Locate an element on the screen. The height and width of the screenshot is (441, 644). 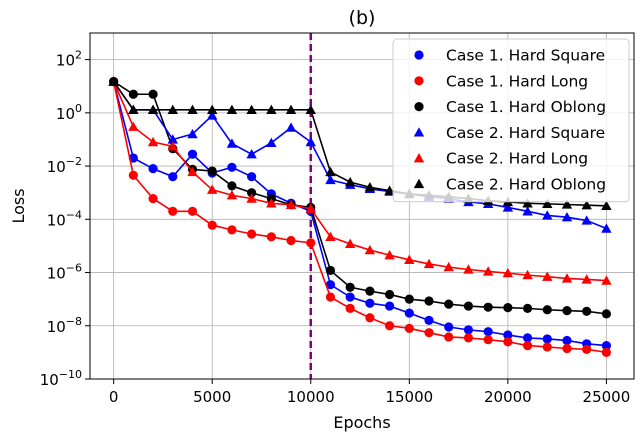
y-axis: 10⁻¹⁰ 10⁻⁸ 10⁻⁶ 10⁻⁴ 10⁻² 10⁰ 10² is located at coordinates (65, 219).